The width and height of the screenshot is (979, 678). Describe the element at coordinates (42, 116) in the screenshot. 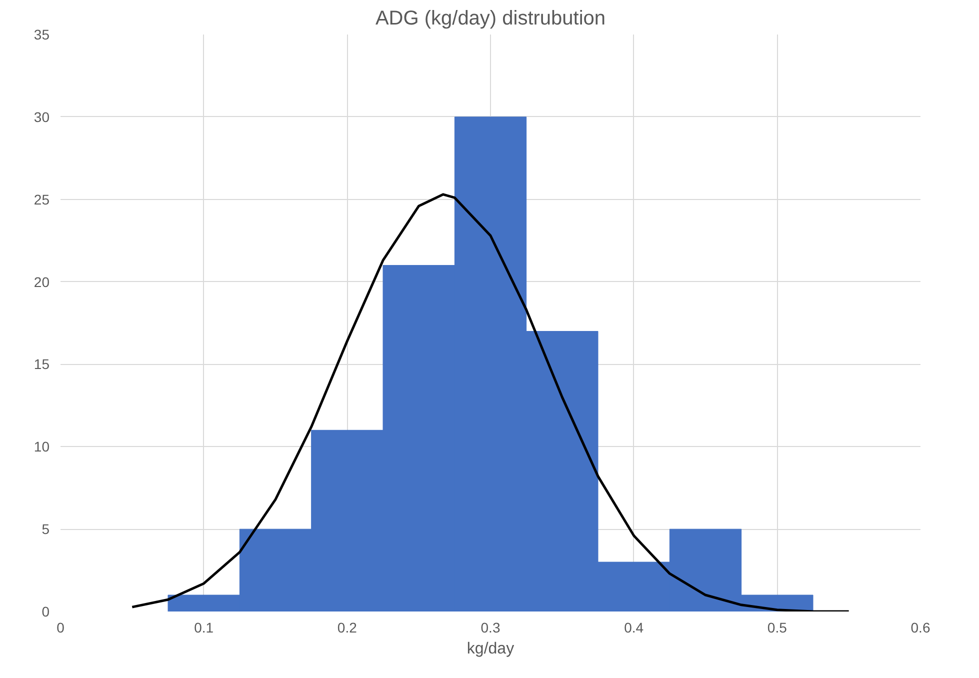

I see `y-tick-label: 30` at that location.